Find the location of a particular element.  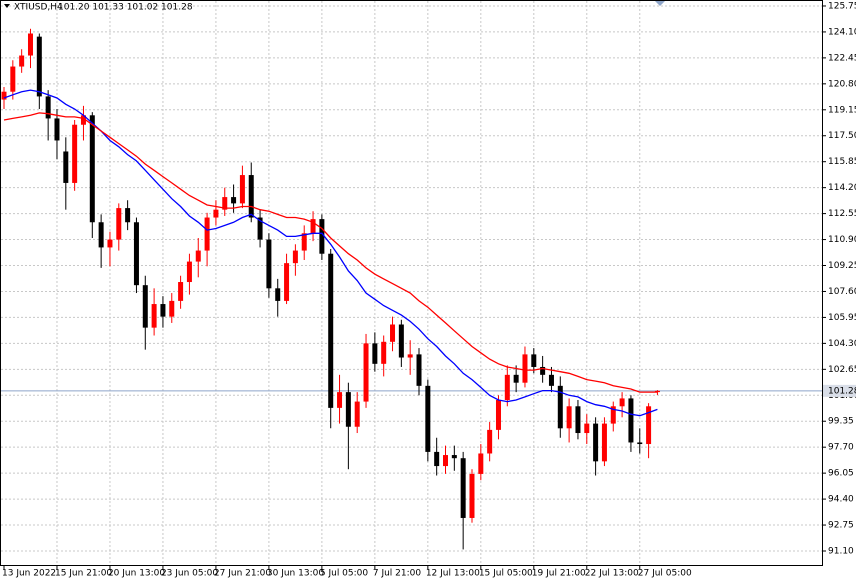

y-tick-label: 110.90 is located at coordinates (842, 240).